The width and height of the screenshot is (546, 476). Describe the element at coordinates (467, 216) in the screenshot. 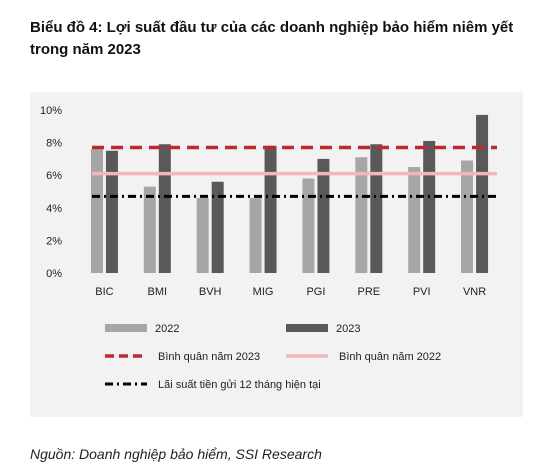

I see `bar-2022-vnr` at that location.